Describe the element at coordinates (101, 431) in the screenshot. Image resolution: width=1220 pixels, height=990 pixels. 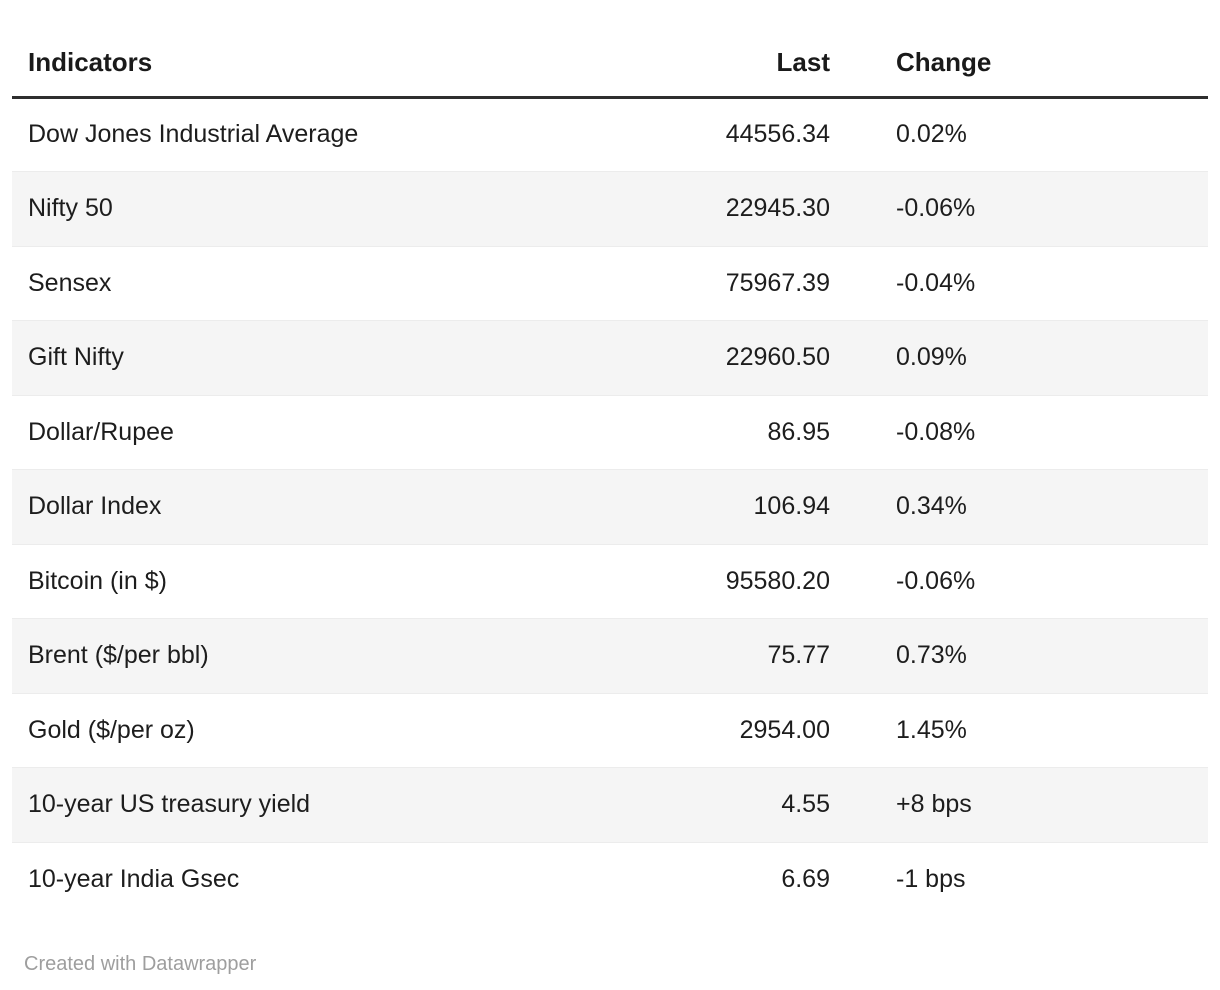
I see `indicator-name: Dollar/Rupee` at that location.